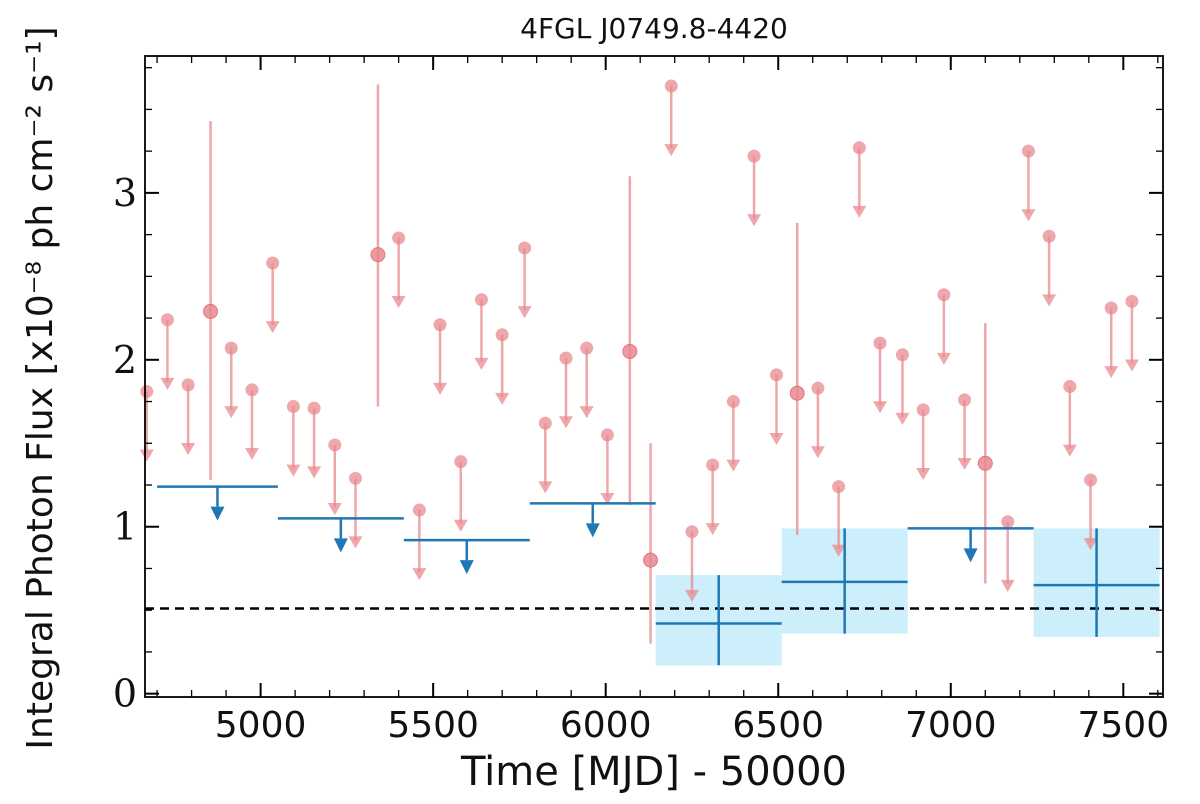  Describe the element at coordinates (433, 725) in the screenshot. I see `x-tick-label: 5500` at that location.